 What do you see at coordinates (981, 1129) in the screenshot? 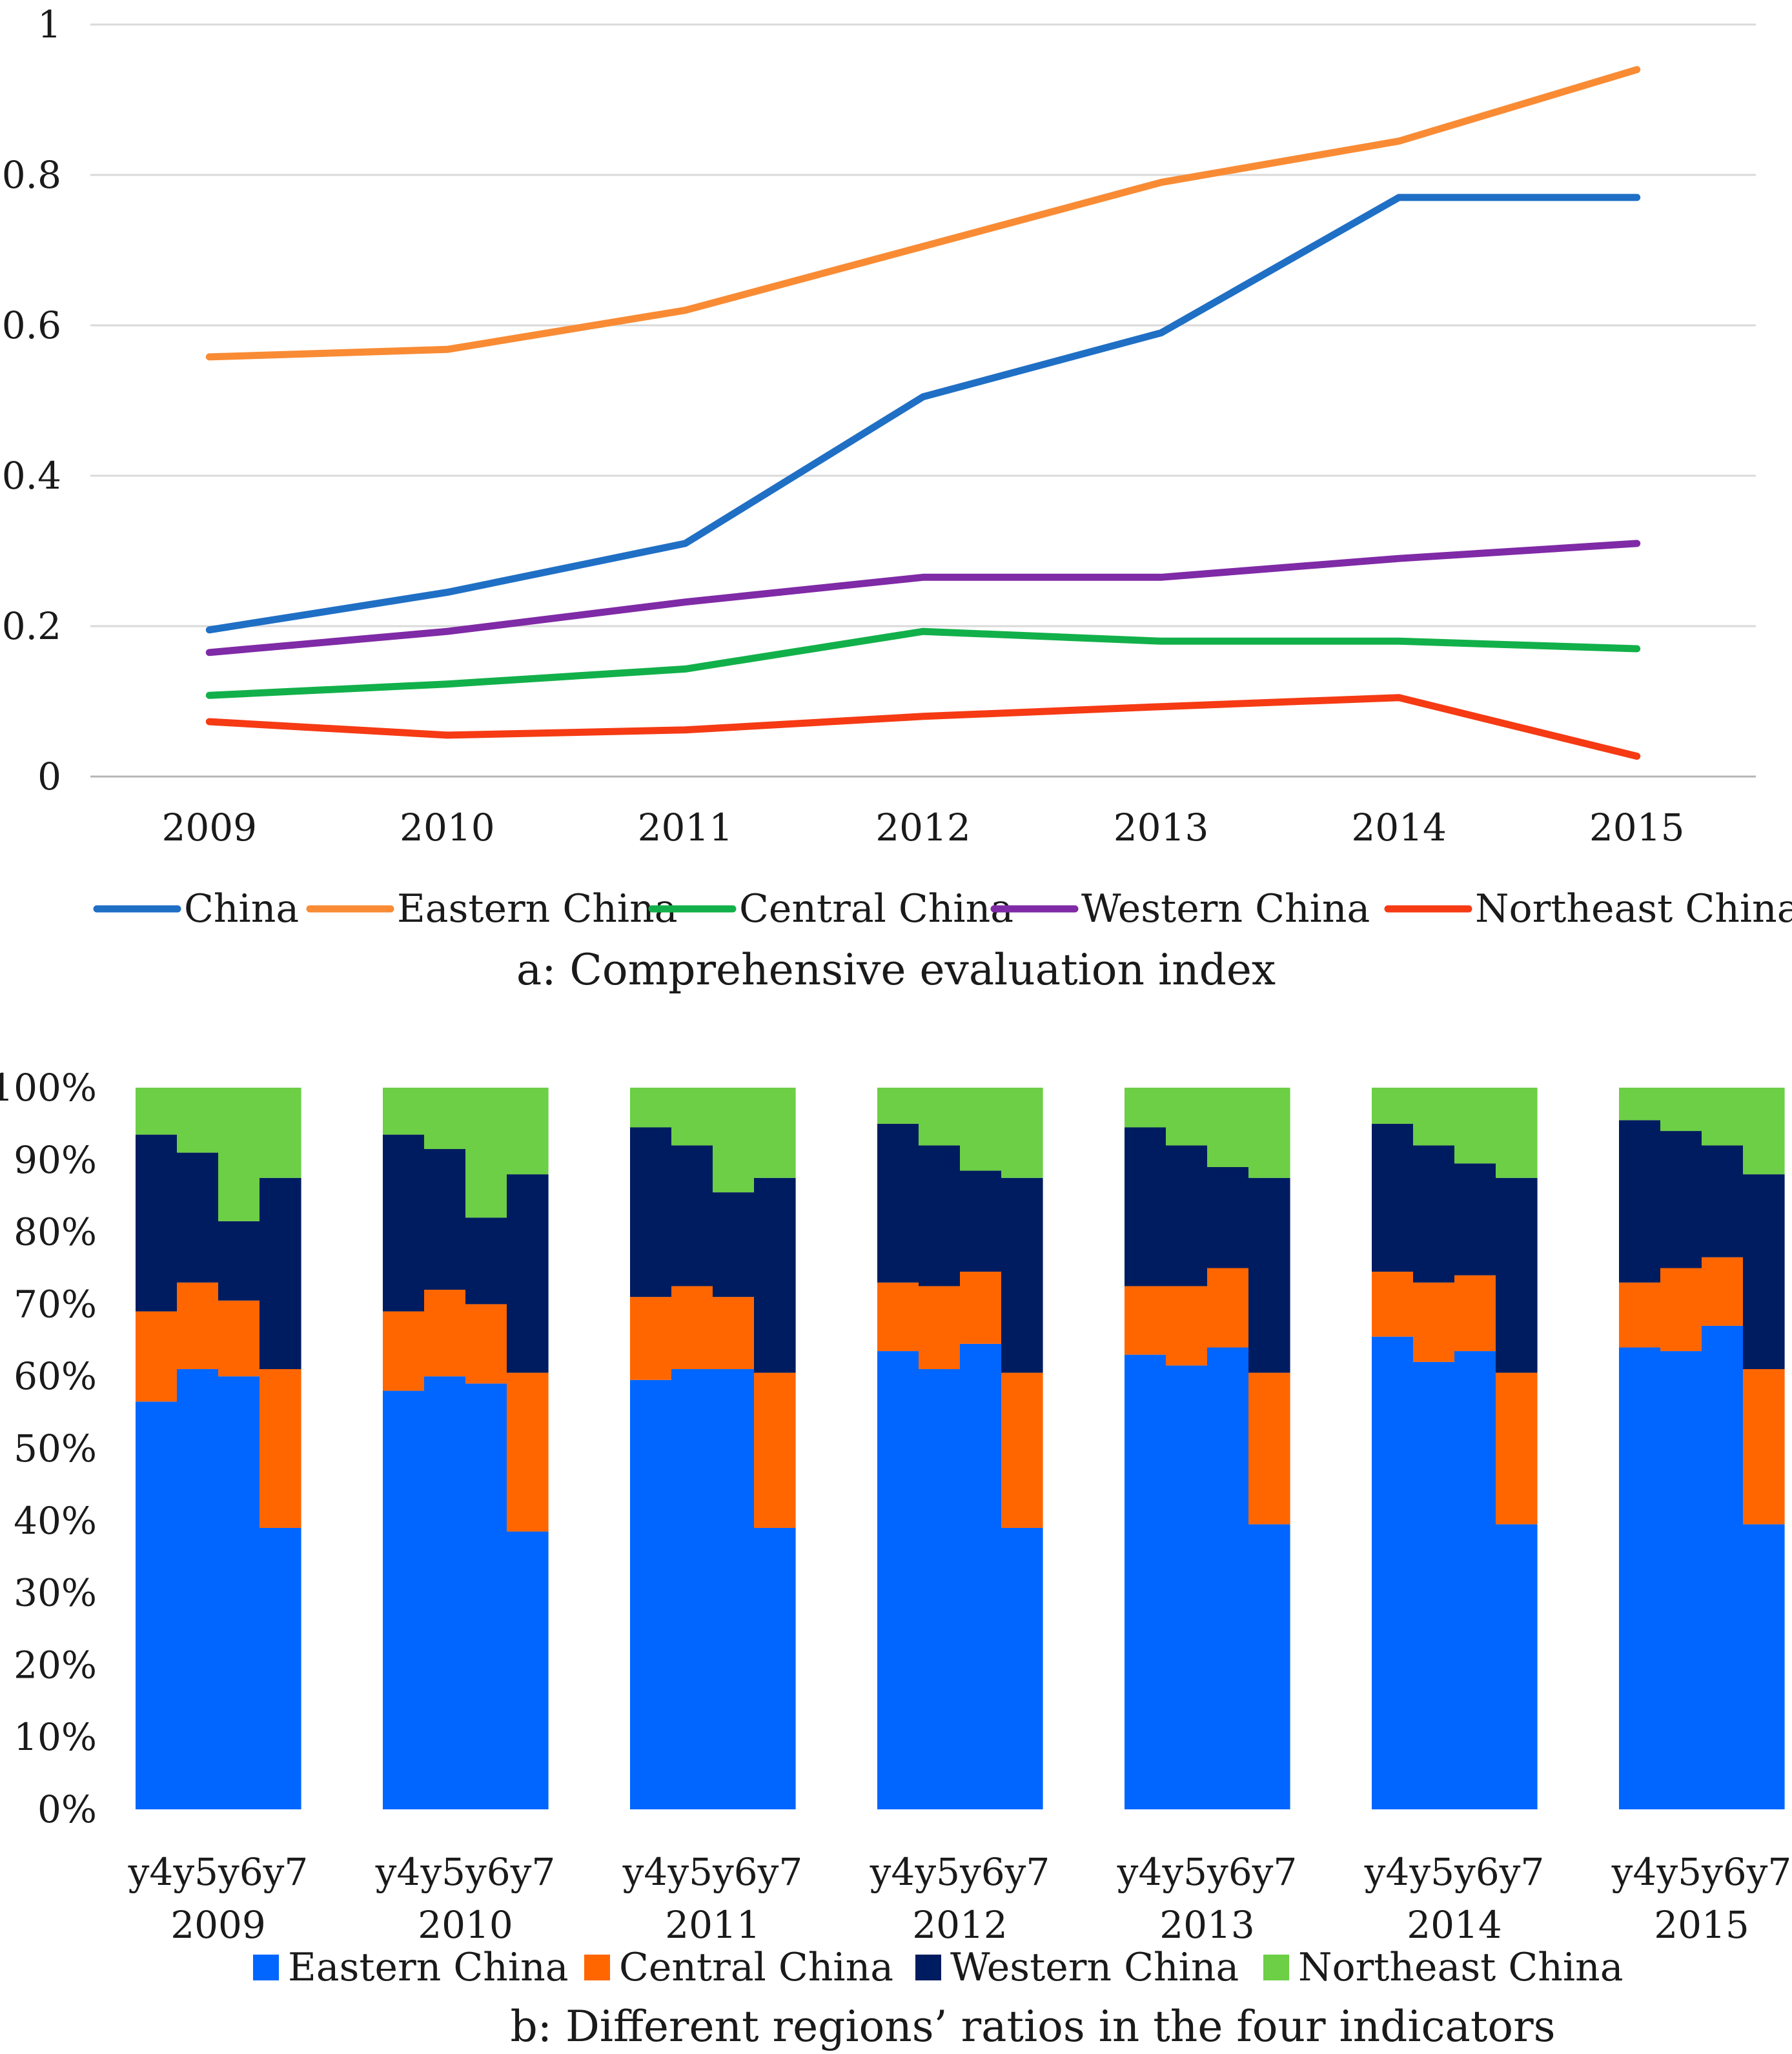
I see `bar-segment-northeast-china-y6-2012` at bounding box center [981, 1129].